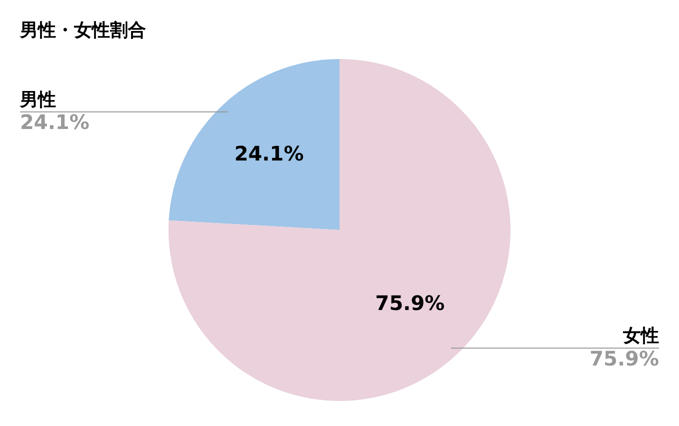 The height and width of the screenshot is (426, 679). What do you see at coordinates (37, 100) in the screenshot?
I see `slice-label: 男性` at bounding box center [37, 100].